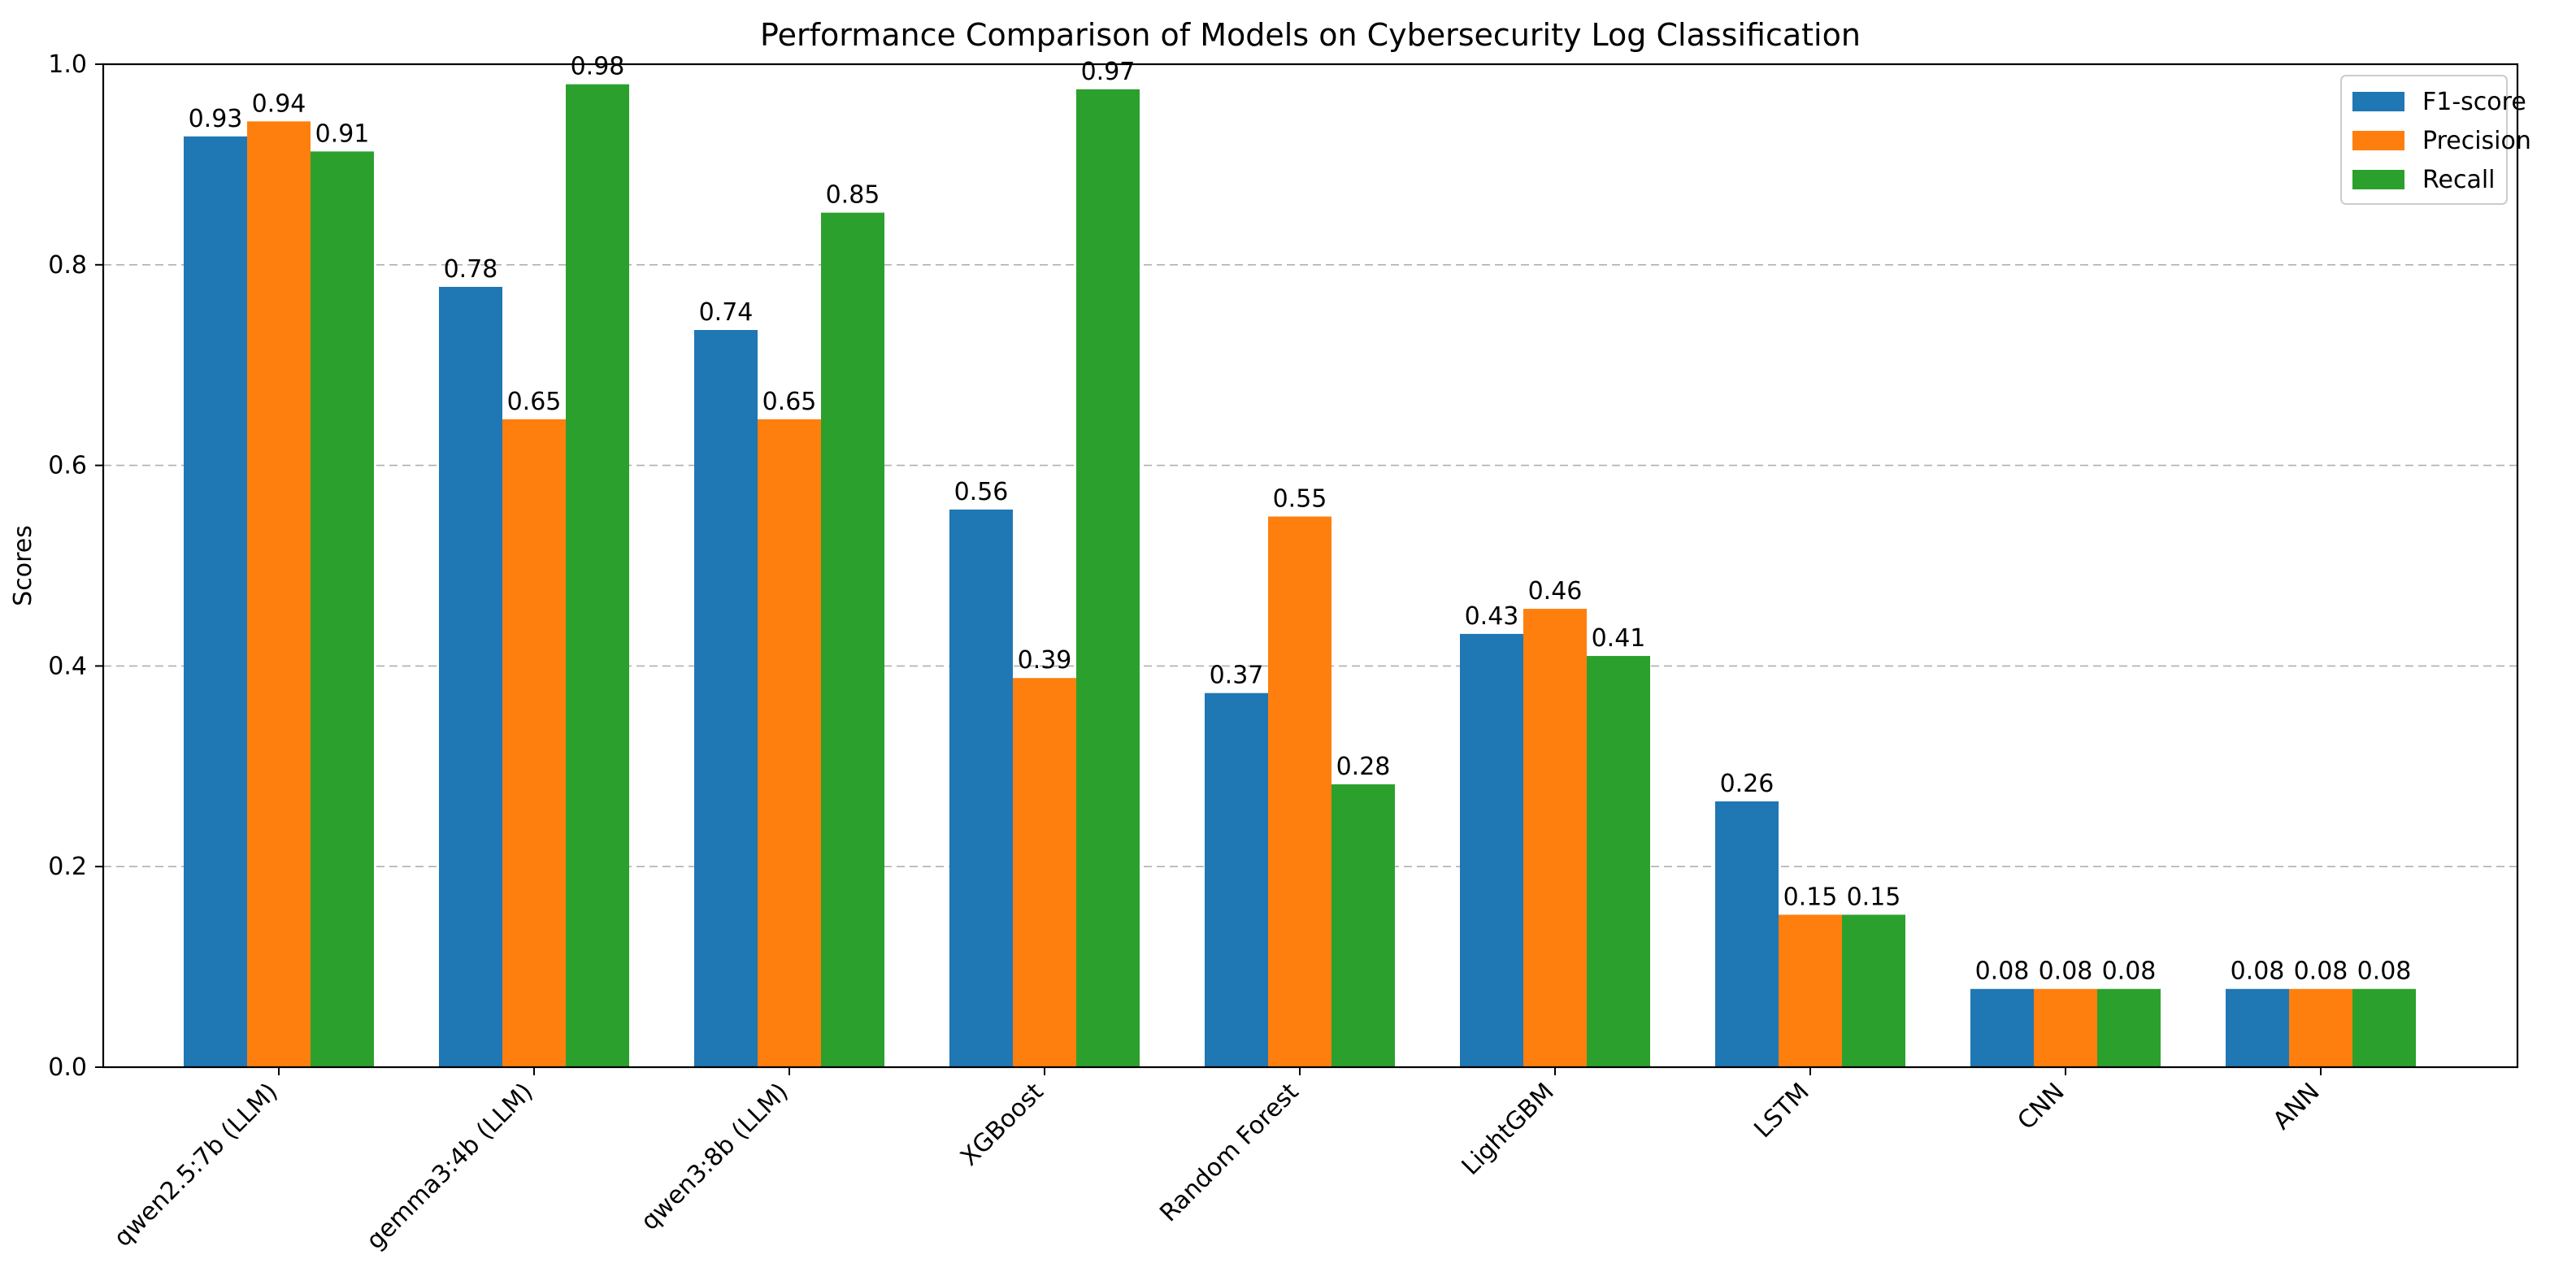 This screenshot has height=1285, width=2576. Describe the element at coordinates (67, 64) in the screenshot. I see `y-tick-label: 1.0` at that location.